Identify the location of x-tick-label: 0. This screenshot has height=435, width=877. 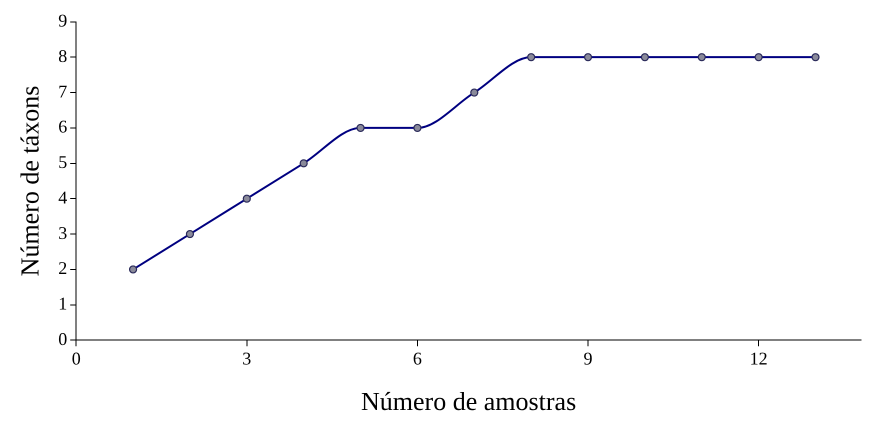
(76, 358).